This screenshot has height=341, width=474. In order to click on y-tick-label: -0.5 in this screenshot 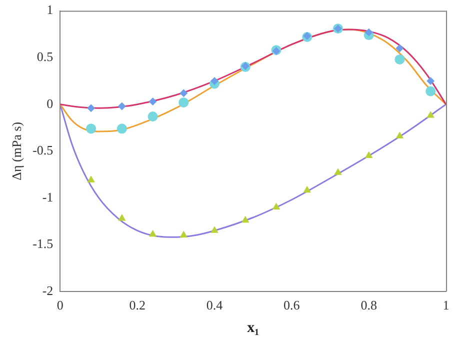, I will do `click(43, 150)`.